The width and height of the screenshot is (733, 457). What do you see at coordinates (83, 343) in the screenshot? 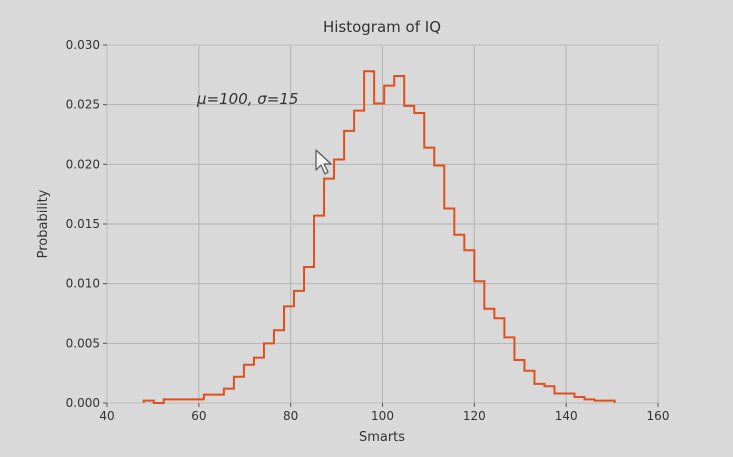
I see `y-tick-label: 0.005` at bounding box center [83, 343].